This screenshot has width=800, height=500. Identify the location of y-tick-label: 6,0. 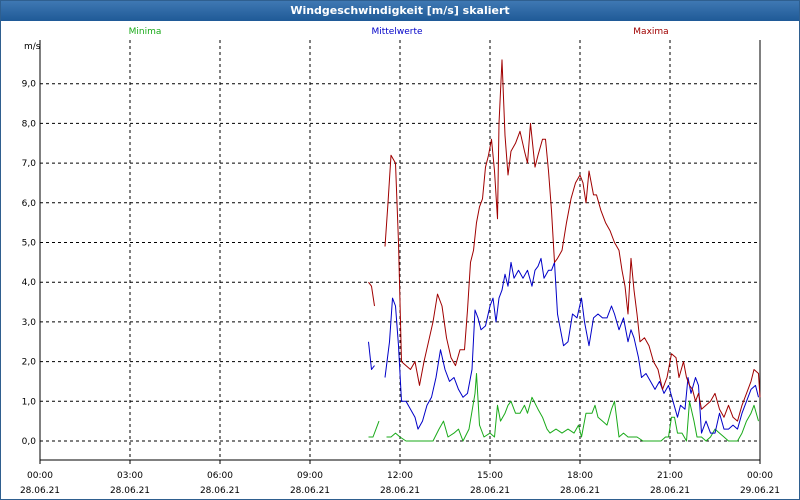
(29, 204).